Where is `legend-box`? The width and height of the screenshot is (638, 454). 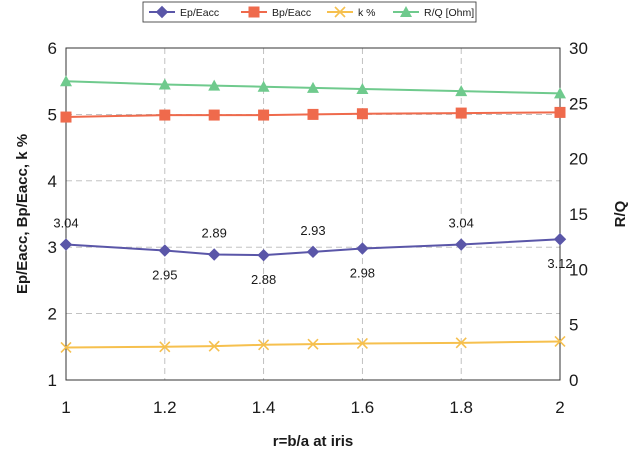 legend-box is located at coordinates (309, 12).